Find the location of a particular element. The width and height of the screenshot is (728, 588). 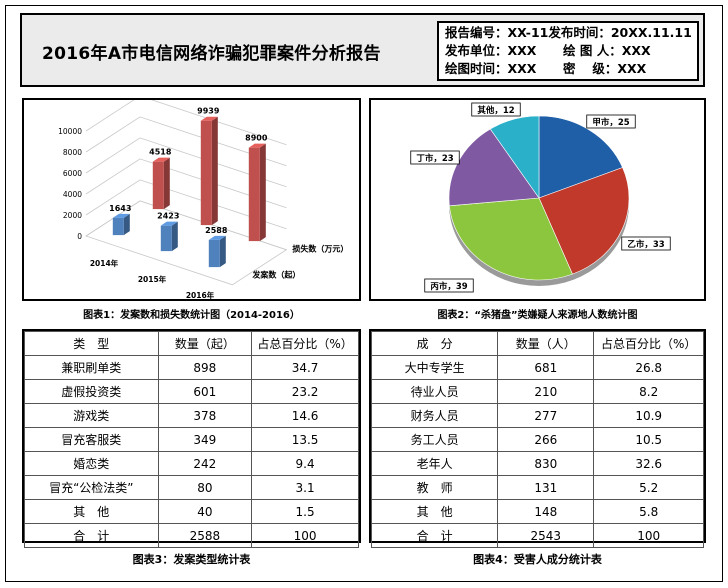

table-total-row: 合 计 2543 100 is located at coordinates (537, 535).